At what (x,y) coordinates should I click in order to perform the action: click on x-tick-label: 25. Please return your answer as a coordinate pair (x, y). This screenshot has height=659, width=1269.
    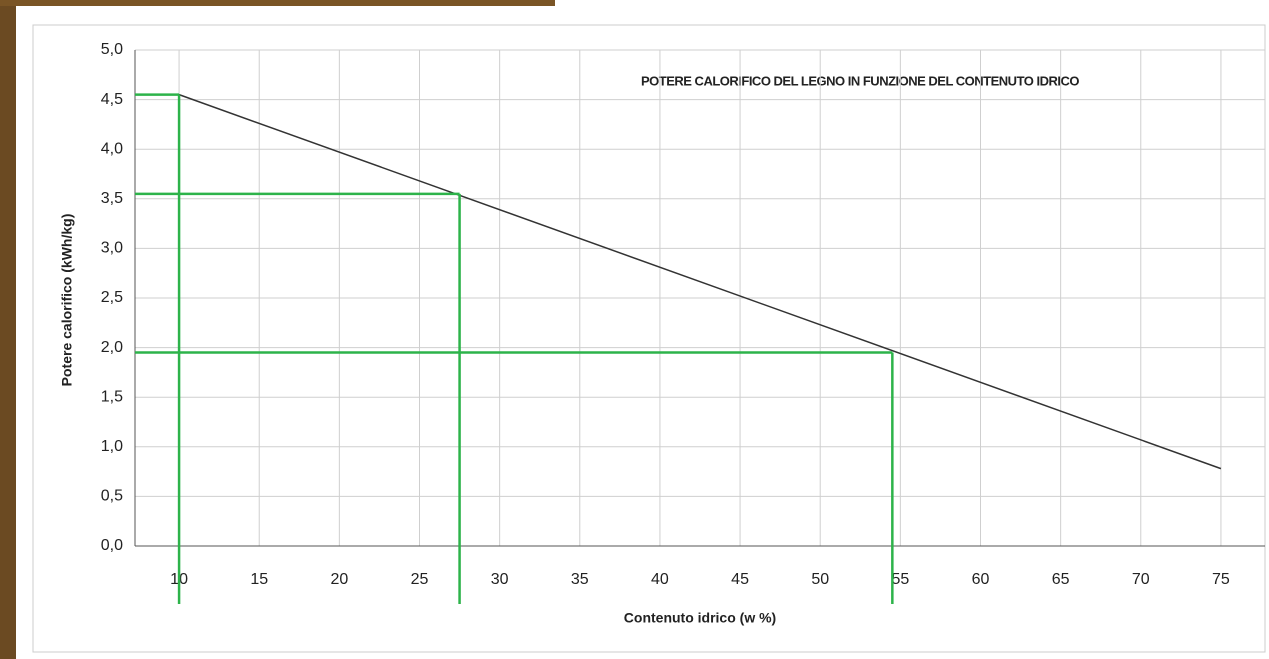
    Looking at the image, I should click on (420, 579).